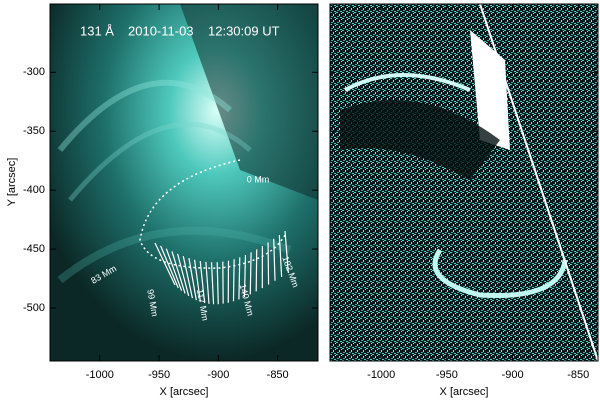 The width and height of the screenshot is (600, 401). I want to click on y-tick-label: -400, so click(34, 190).